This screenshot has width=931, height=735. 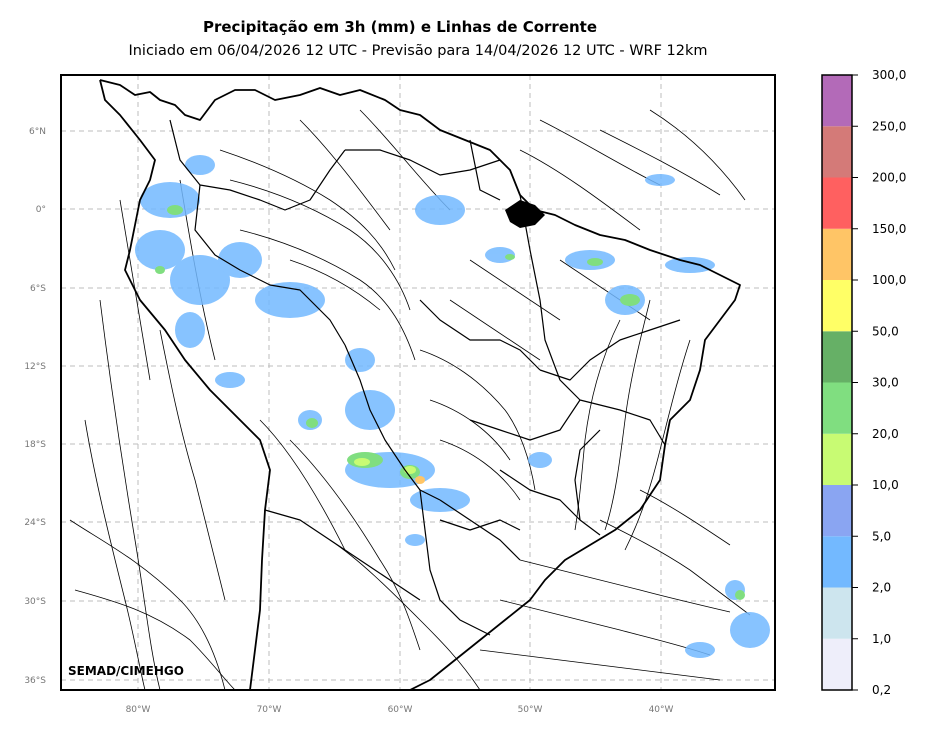 What do you see at coordinates (881, 536) in the screenshot?
I see `colorbar-label: 5,0` at bounding box center [881, 536].